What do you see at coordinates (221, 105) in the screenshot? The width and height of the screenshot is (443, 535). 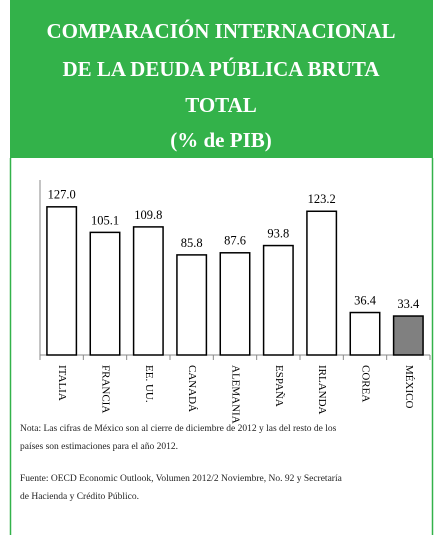 I see `title-line: TOTAL` at bounding box center [221, 105].